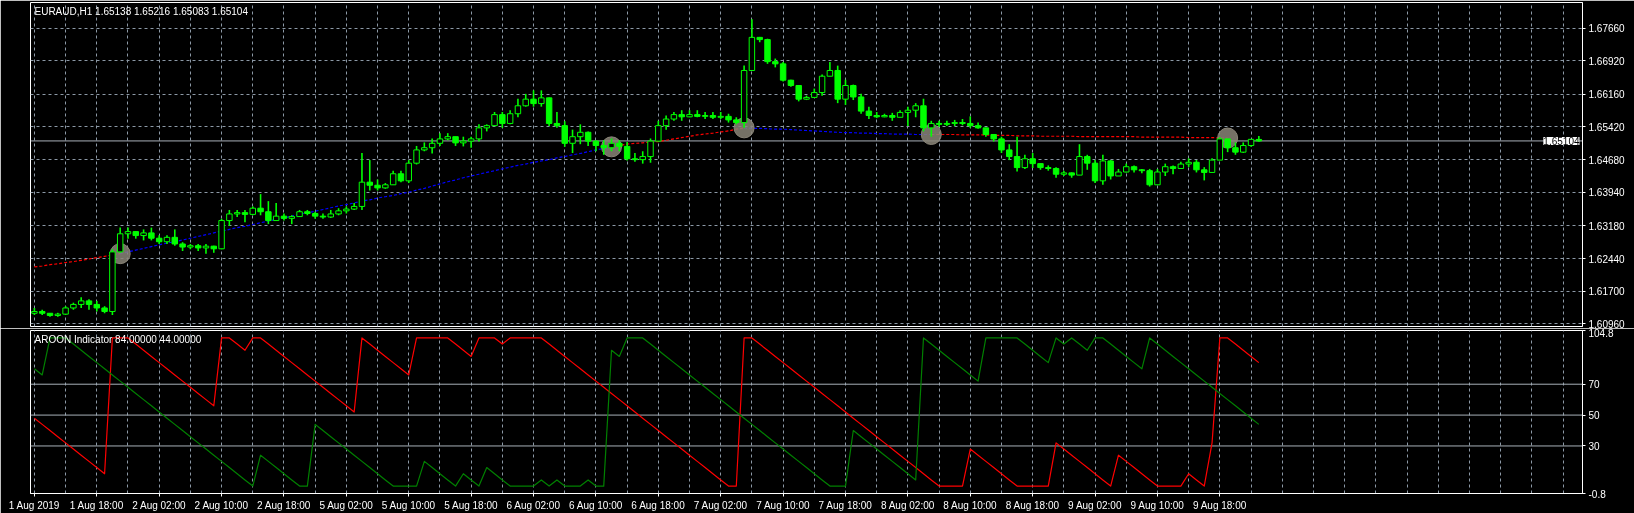  Describe the element at coordinates (658, 505) in the screenshot. I see `x-tick-label: 6 Aug 18:00` at that location.